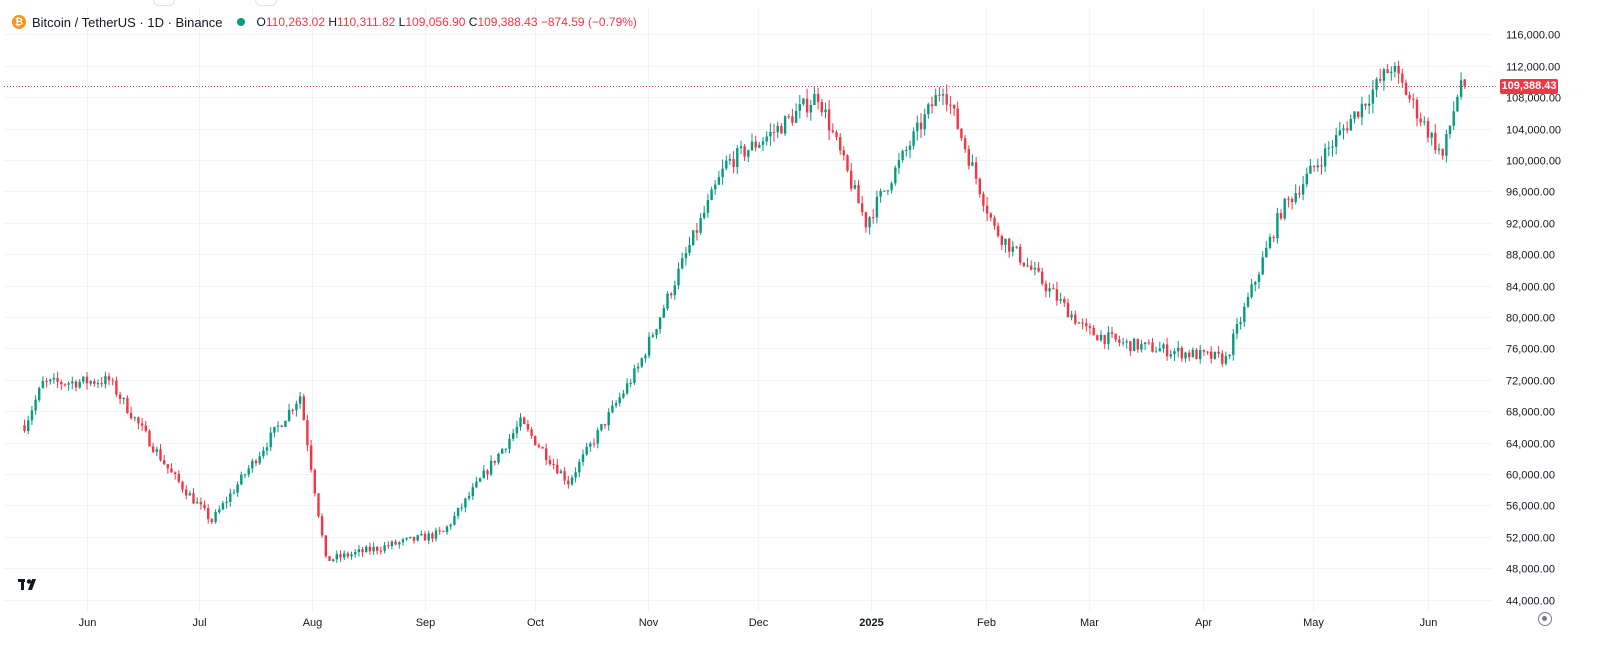 Image resolution: width=1600 pixels, height=646 pixels. What do you see at coordinates (1545, 619) in the screenshot?
I see `settings-icon` at bounding box center [1545, 619].